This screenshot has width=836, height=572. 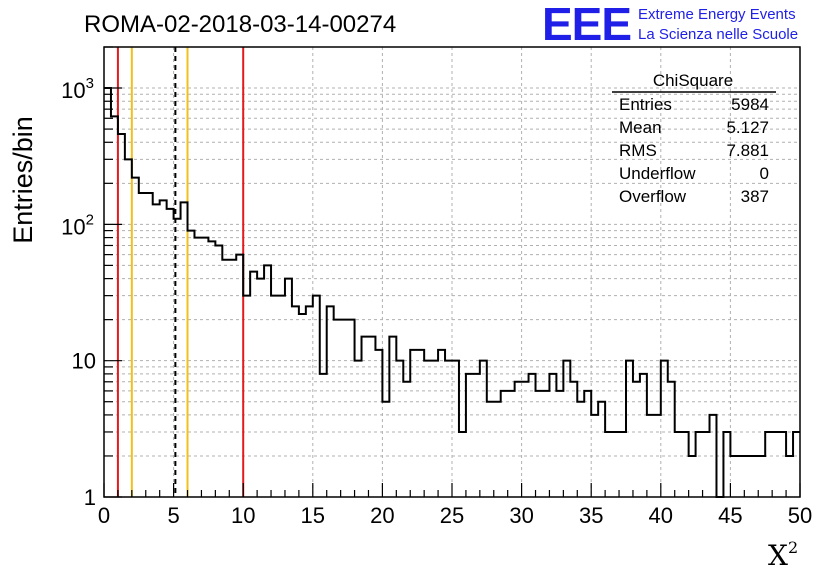 I want to click on stats-title: ChiSquare, so click(x=693, y=80).